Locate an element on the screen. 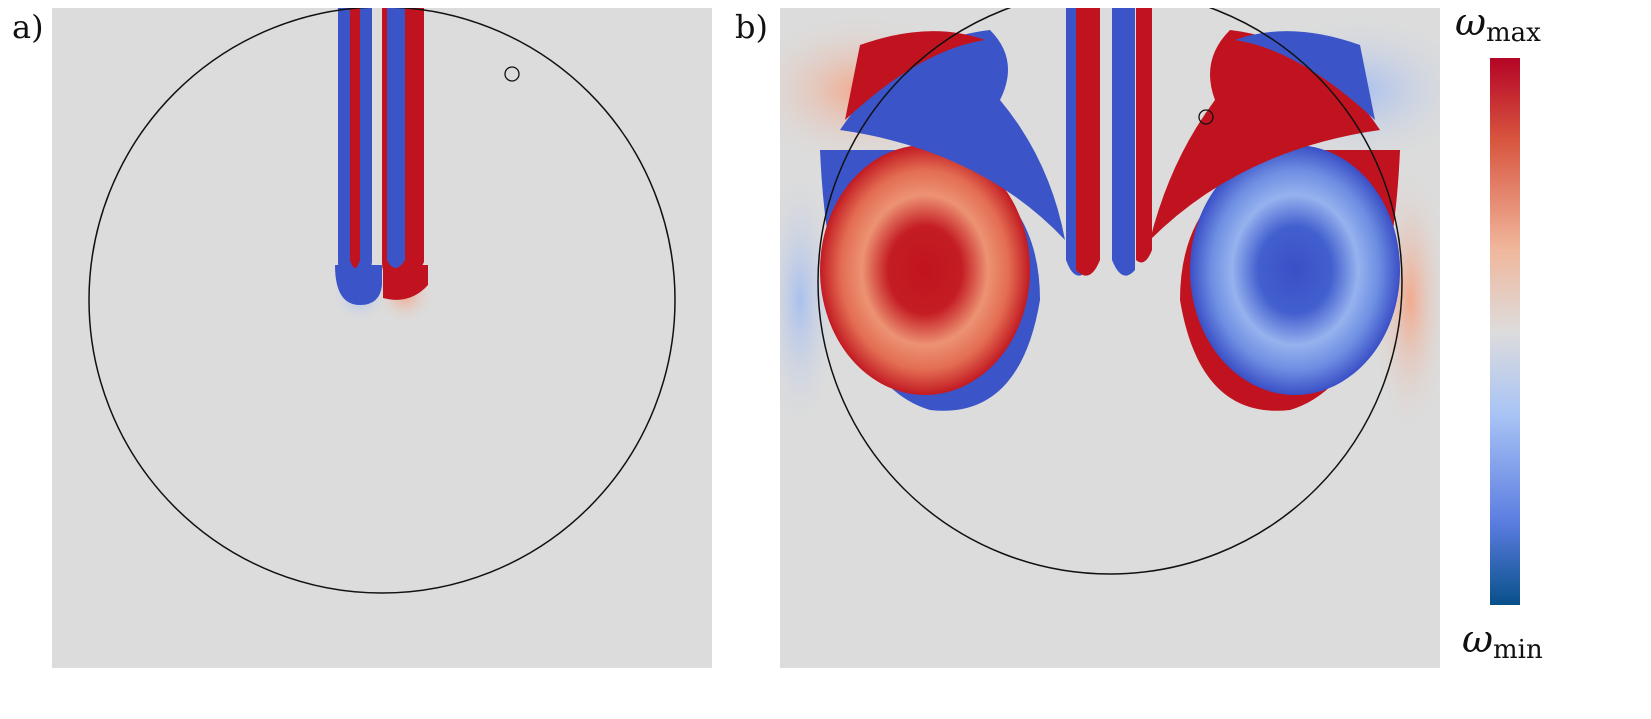 This screenshot has width=1651, height=719. subscript: min is located at coordinates (1518, 650).